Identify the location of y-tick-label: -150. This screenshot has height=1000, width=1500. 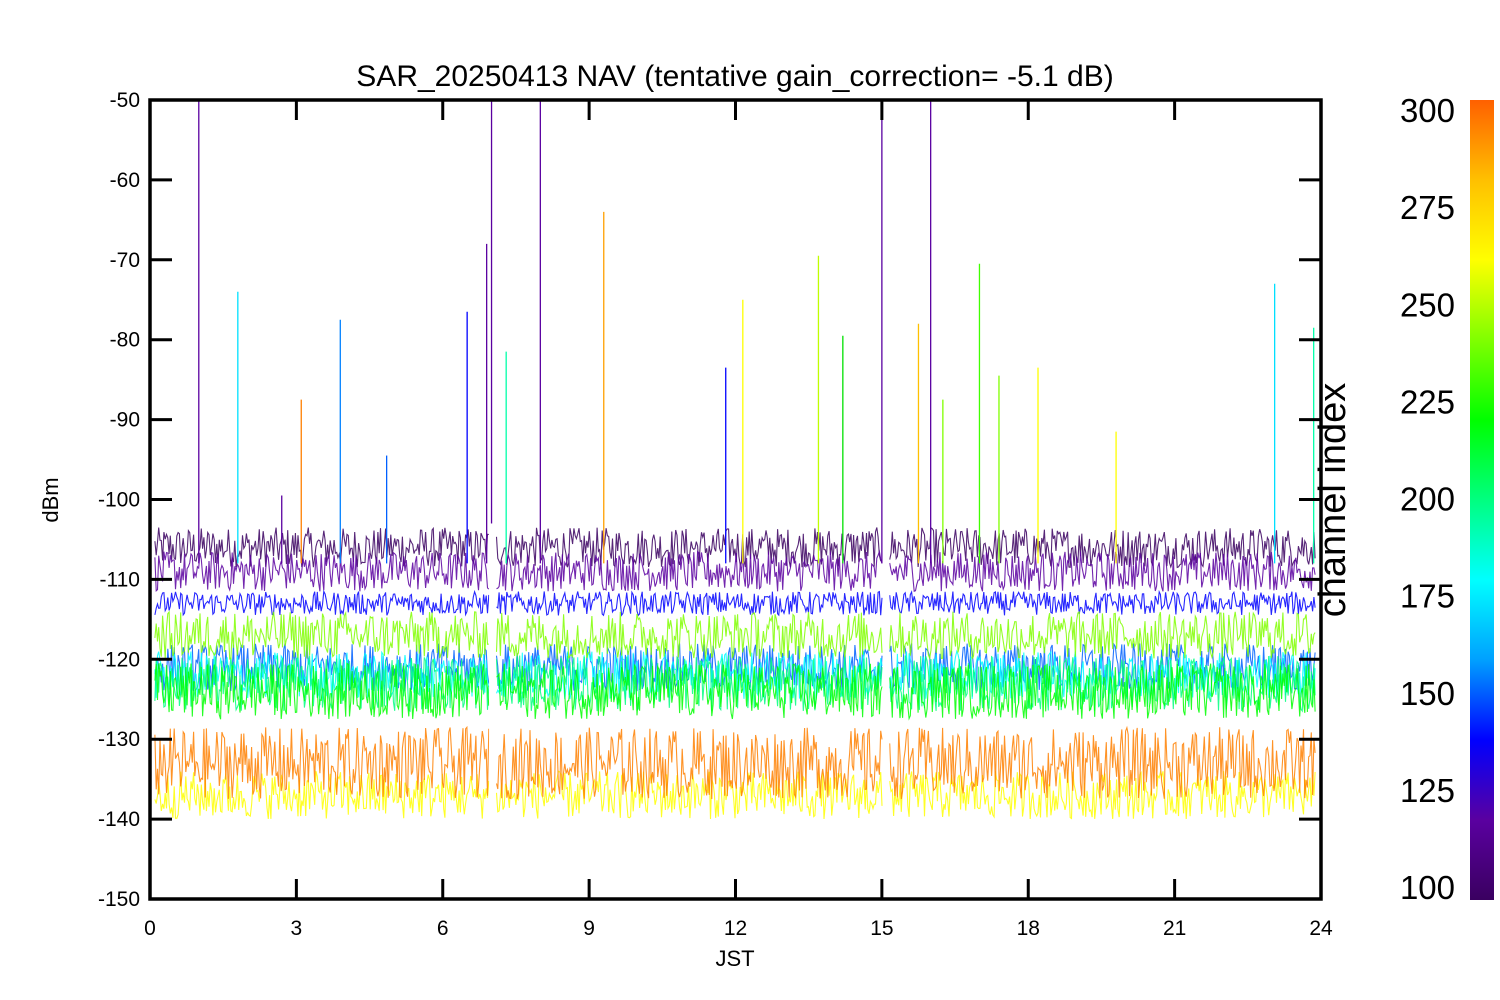
(119, 899).